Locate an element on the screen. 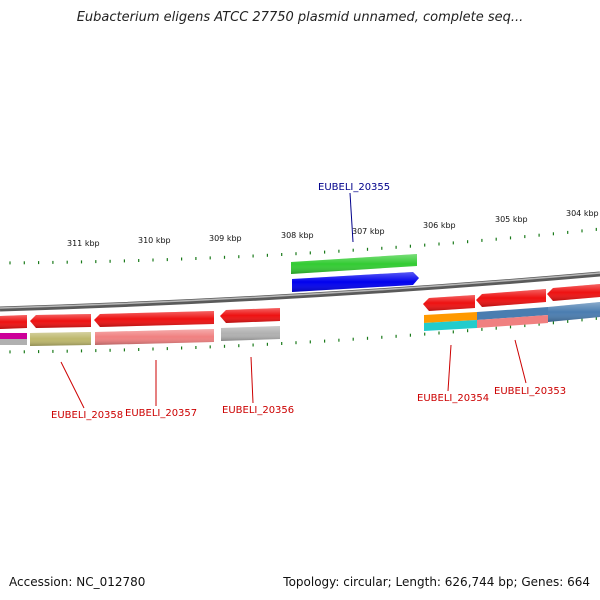  backbone is located at coordinates (300, 291).